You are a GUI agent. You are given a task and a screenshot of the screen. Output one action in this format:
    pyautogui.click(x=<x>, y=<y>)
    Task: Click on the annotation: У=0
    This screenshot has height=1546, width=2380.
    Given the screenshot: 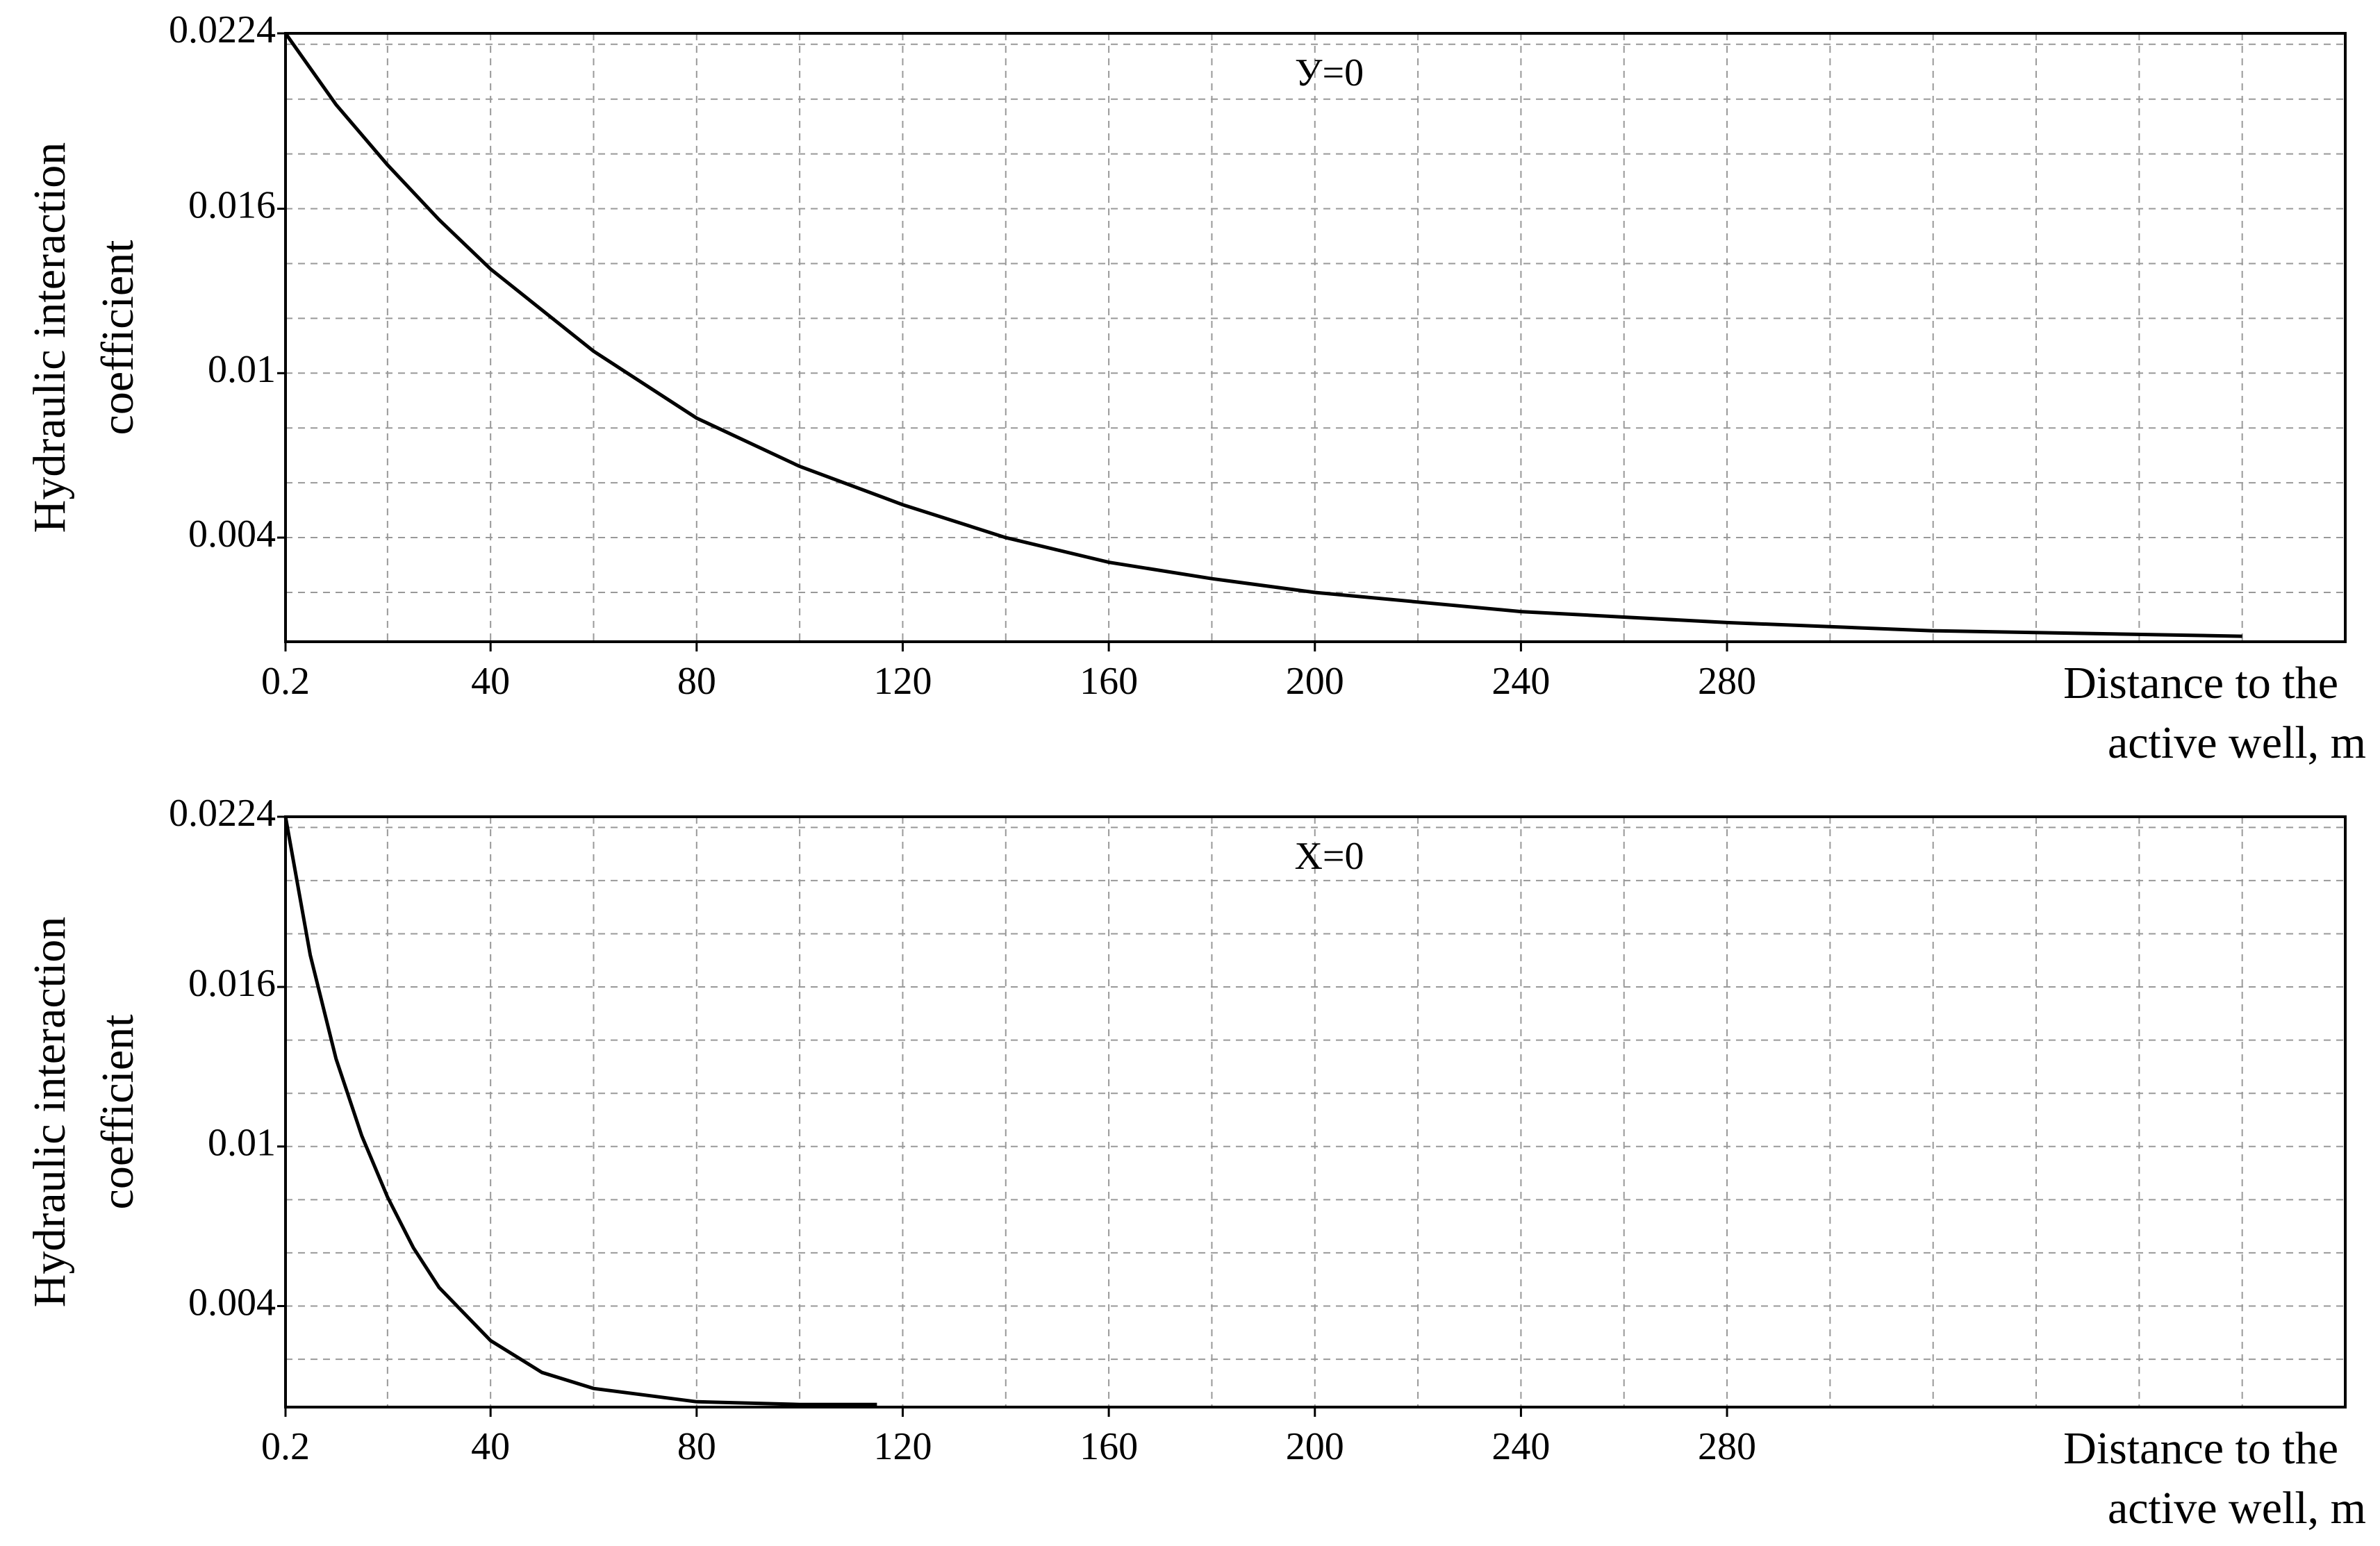 What is the action you would take?
    pyautogui.click(x=1329, y=72)
    